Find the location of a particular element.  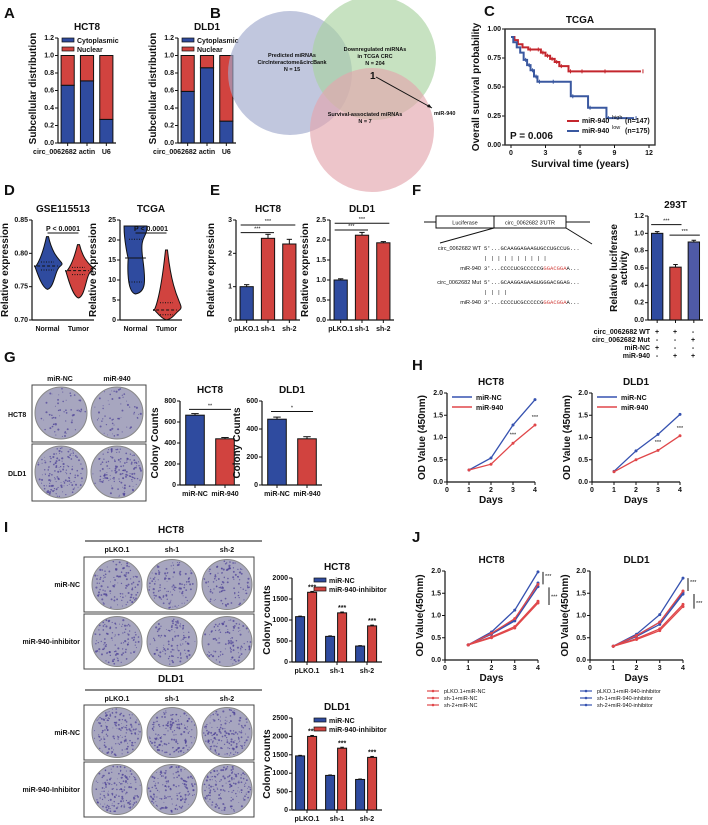

survival-curve is located at coordinates (576, 54).